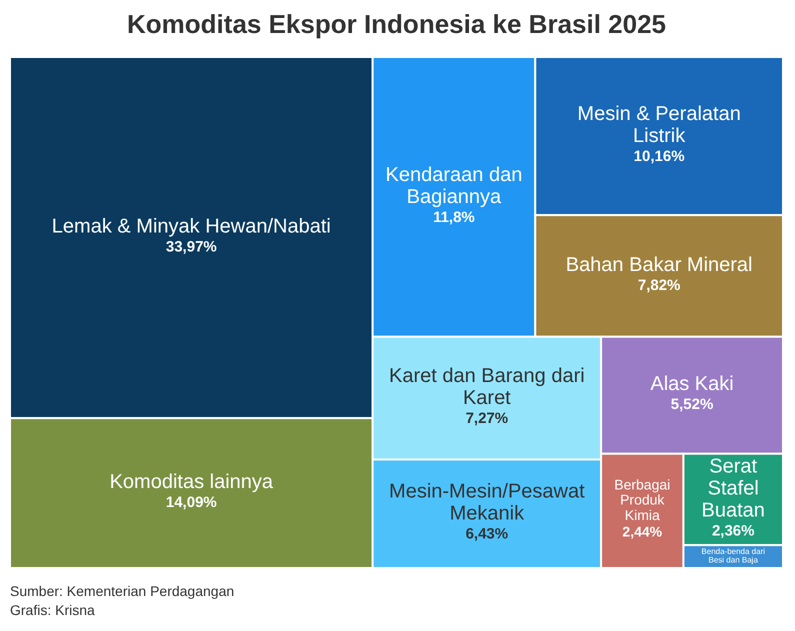  Describe the element at coordinates (733, 488) in the screenshot. I see `category-label: Serat Stafel Buatan` at that location.